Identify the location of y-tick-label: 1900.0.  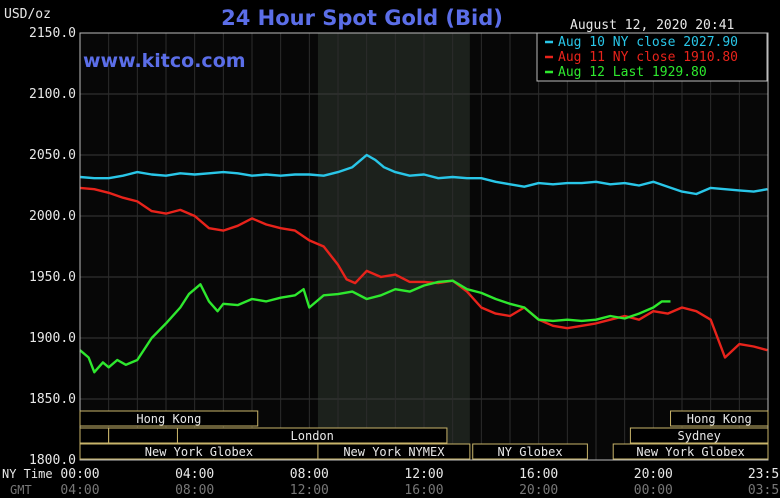
(52, 338).